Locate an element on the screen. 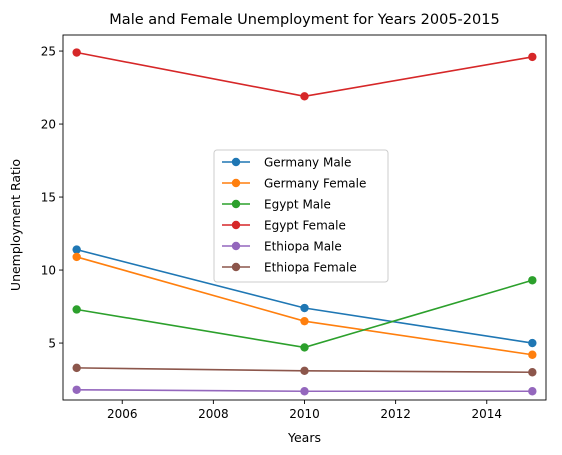 The image size is (562, 455). y-tick-label-1: 10 is located at coordinates (48, 271).